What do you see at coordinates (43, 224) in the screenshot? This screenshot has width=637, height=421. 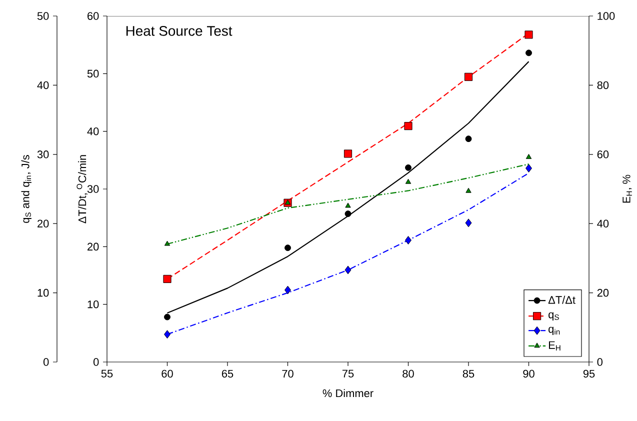 I see `y-tick-label: 20` at bounding box center [43, 224].